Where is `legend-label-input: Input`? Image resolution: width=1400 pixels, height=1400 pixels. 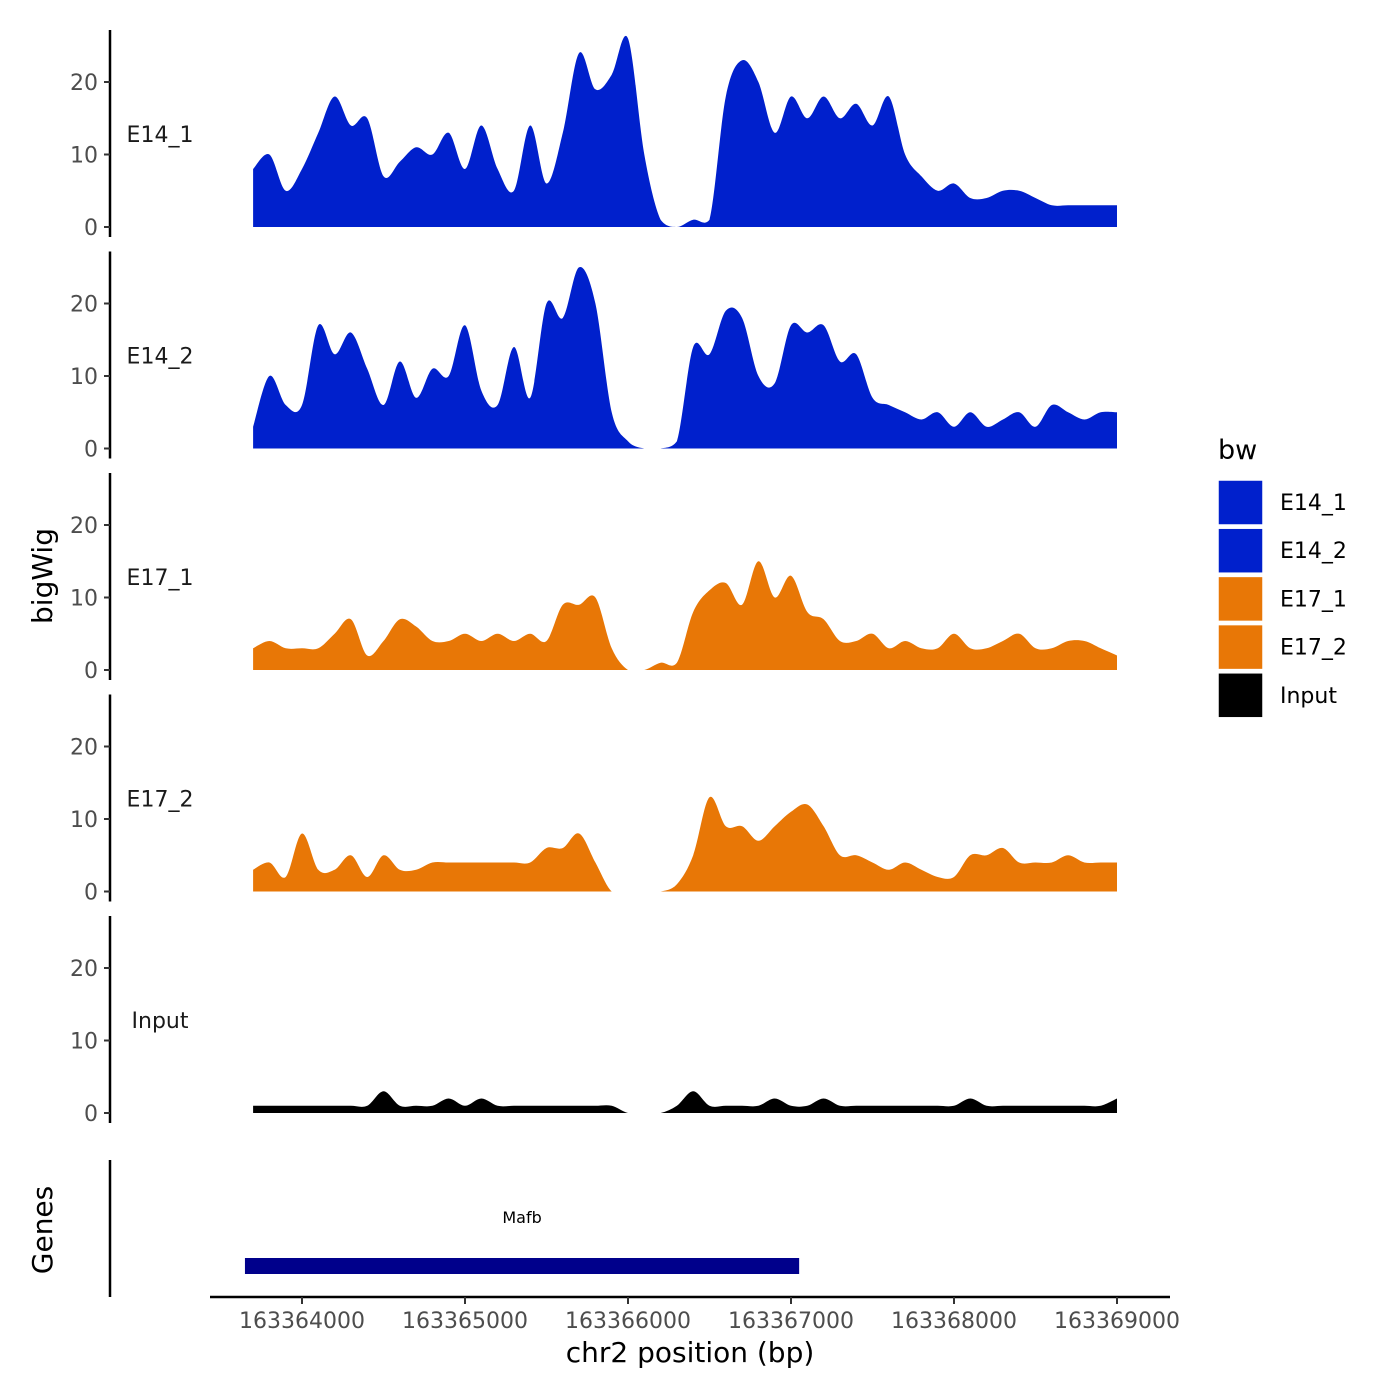
legend-label-input: Input is located at coordinates (1308, 696).